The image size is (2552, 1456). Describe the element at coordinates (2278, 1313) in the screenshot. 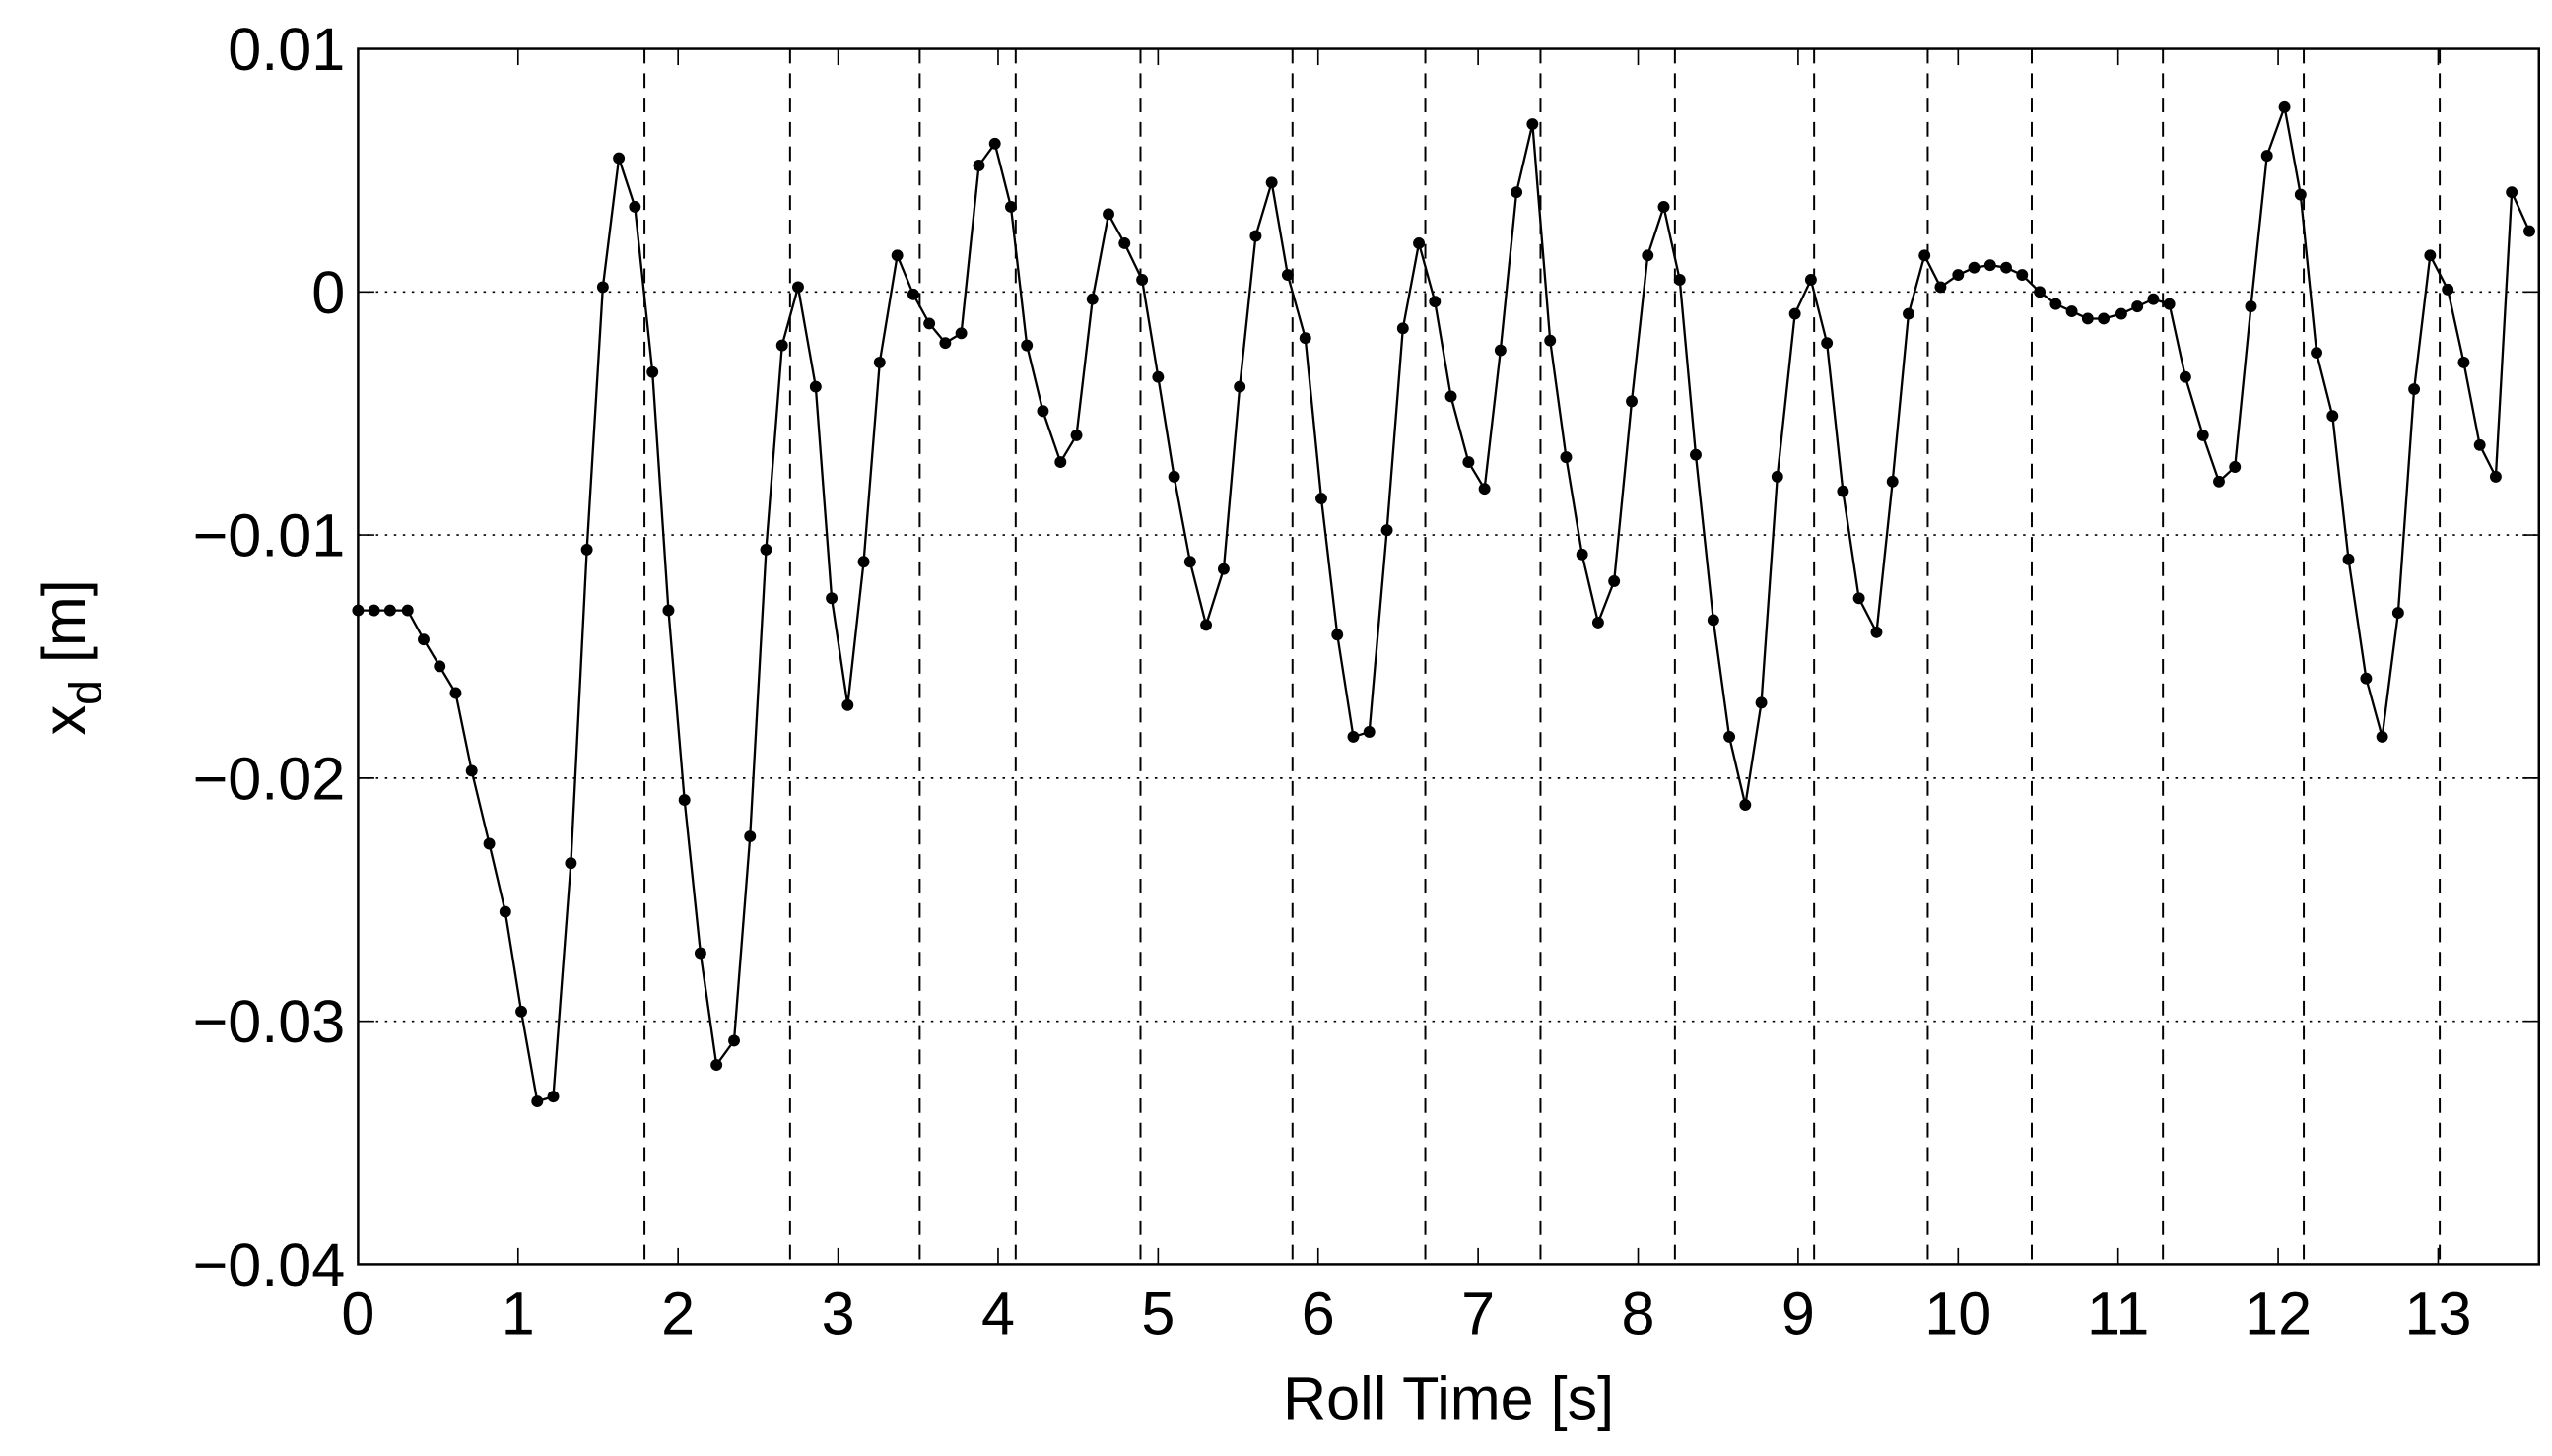

I see `x-tick-label: 12` at that location.